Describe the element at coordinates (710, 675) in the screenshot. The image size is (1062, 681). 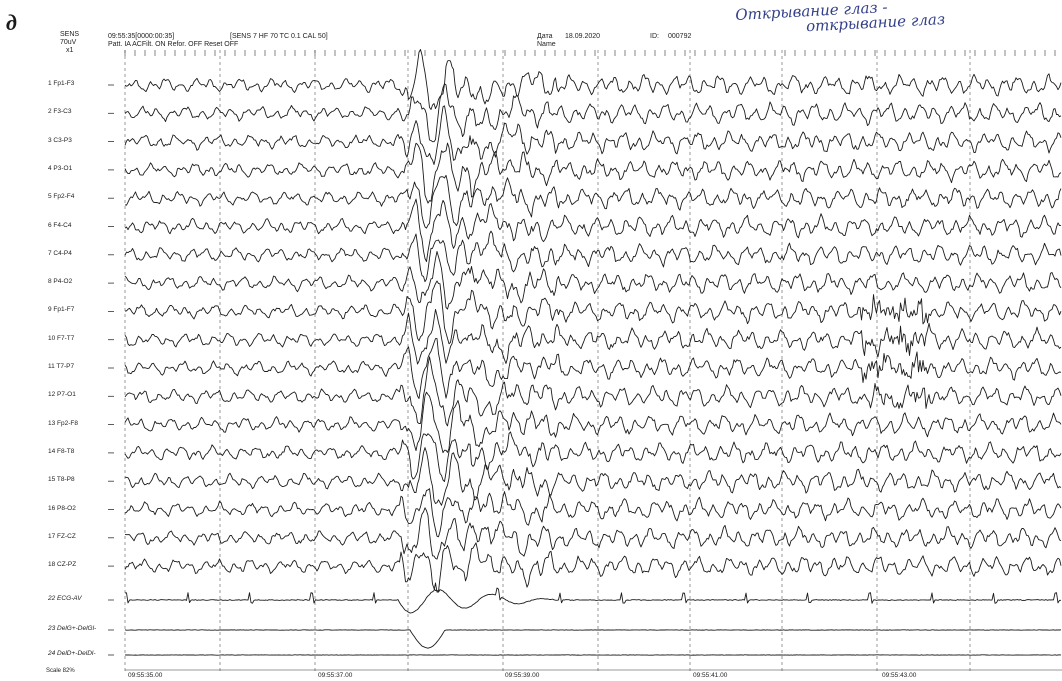
I see `time-mark-label: 09:55:41.00` at that location.